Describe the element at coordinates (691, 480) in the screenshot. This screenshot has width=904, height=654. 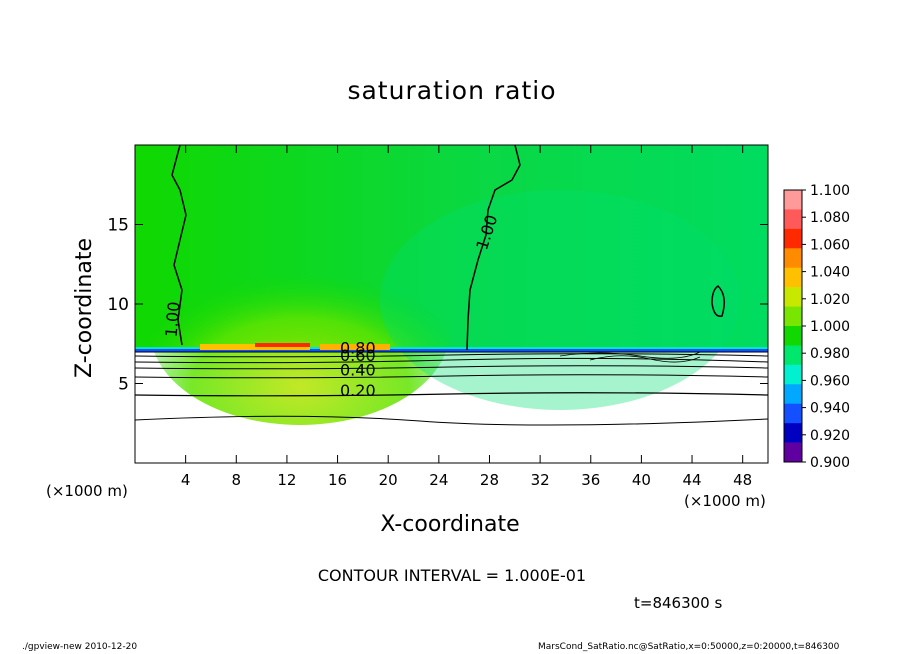
I see `x-tick-label: 44` at that location.